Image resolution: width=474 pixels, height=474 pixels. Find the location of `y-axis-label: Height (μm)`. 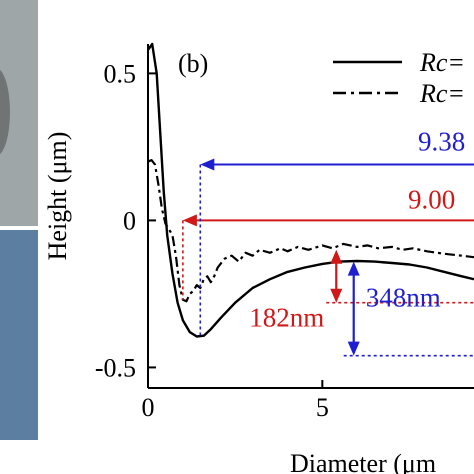

y-axis-label: Height (μm) is located at coordinates (57, 196).